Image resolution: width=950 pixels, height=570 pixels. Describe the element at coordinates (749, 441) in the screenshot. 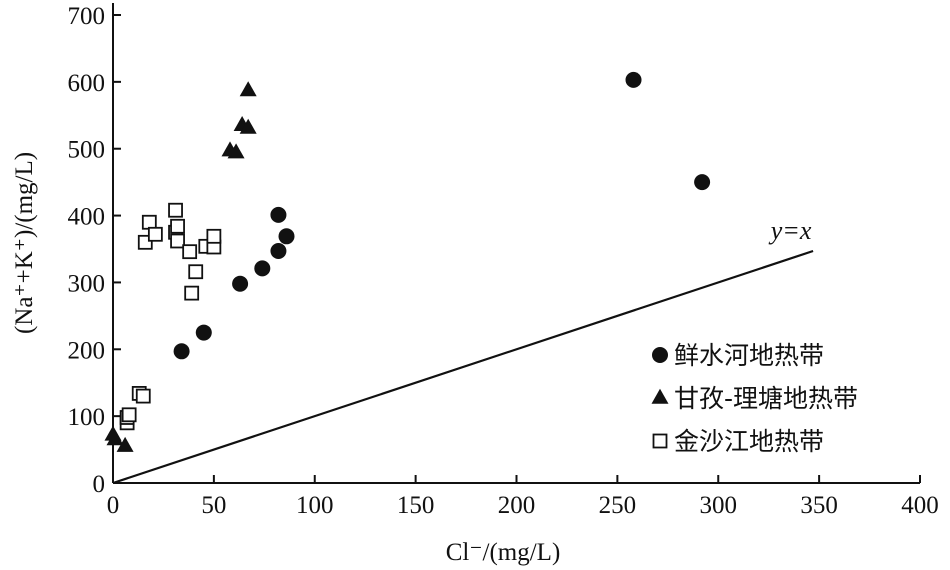

I see `legend-label: 金沙江地热带` at that location.